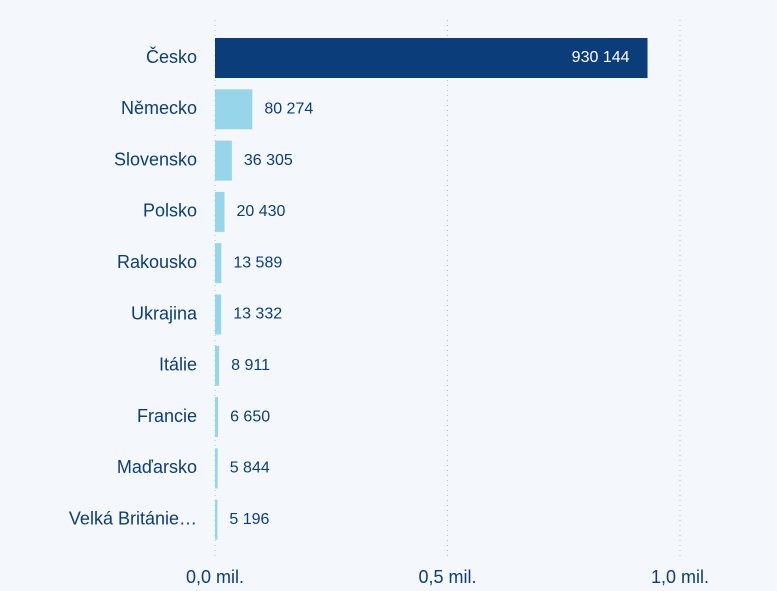 The width and height of the screenshot is (777, 591). What do you see at coordinates (159, 108) in the screenshot?
I see `category-label: Německo` at bounding box center [159, 108].